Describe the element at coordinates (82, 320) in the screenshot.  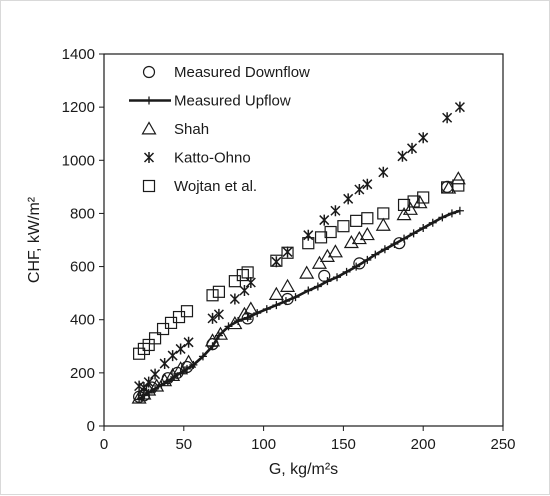
I see `y-tick-label: 400` at that location.